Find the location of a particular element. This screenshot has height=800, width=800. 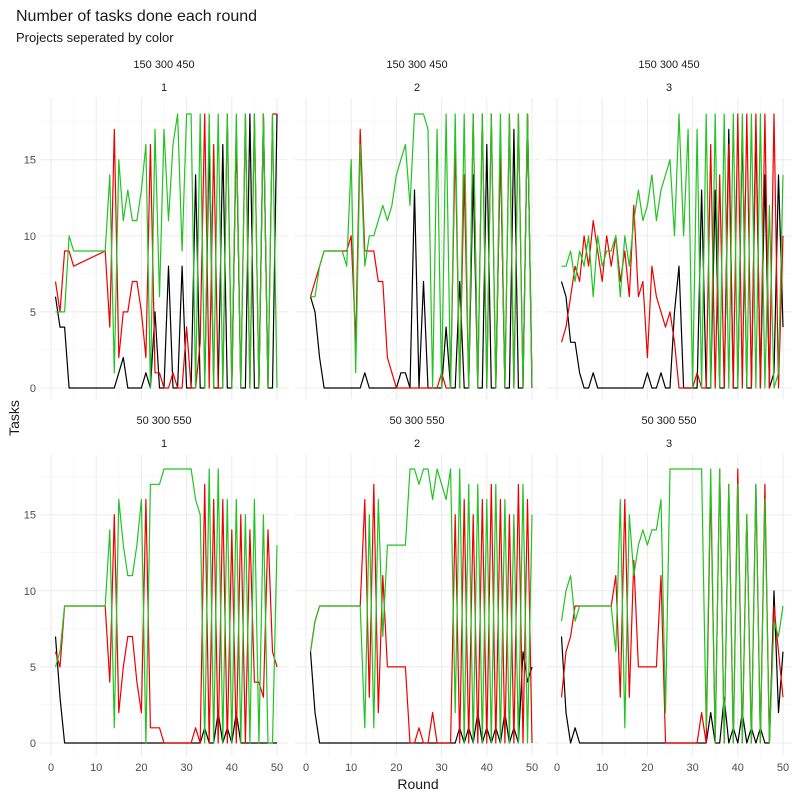

chart-subtitle: Projects seperated by color is located at coordinates (95, 37).